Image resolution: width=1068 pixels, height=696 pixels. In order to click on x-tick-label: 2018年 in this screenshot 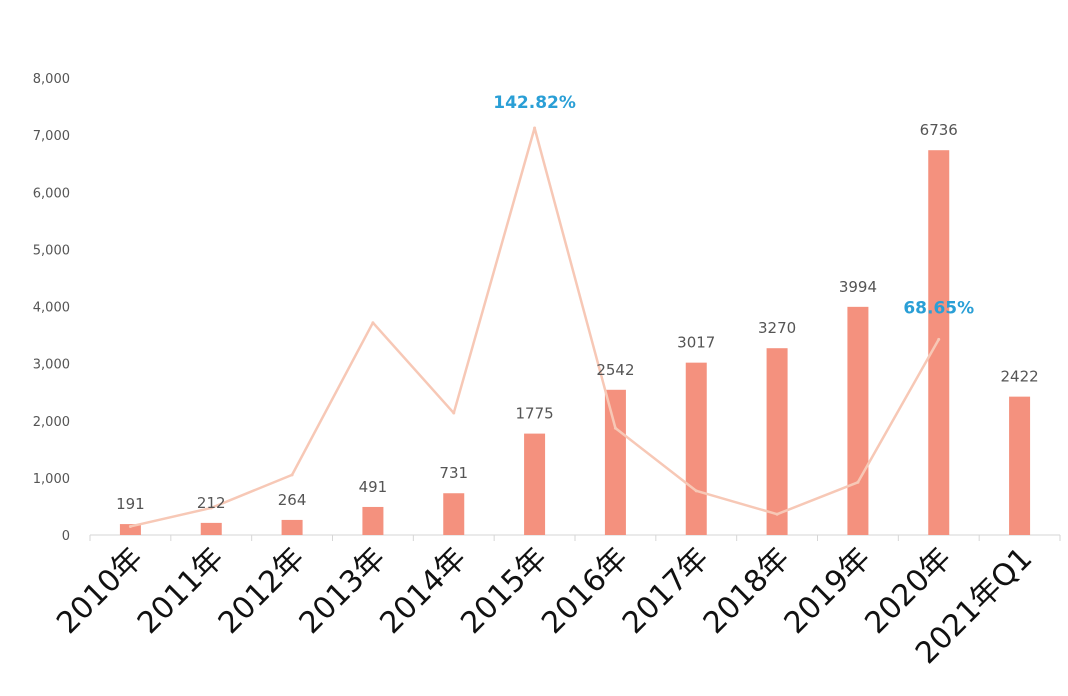, I will do `click(747, 591)`.